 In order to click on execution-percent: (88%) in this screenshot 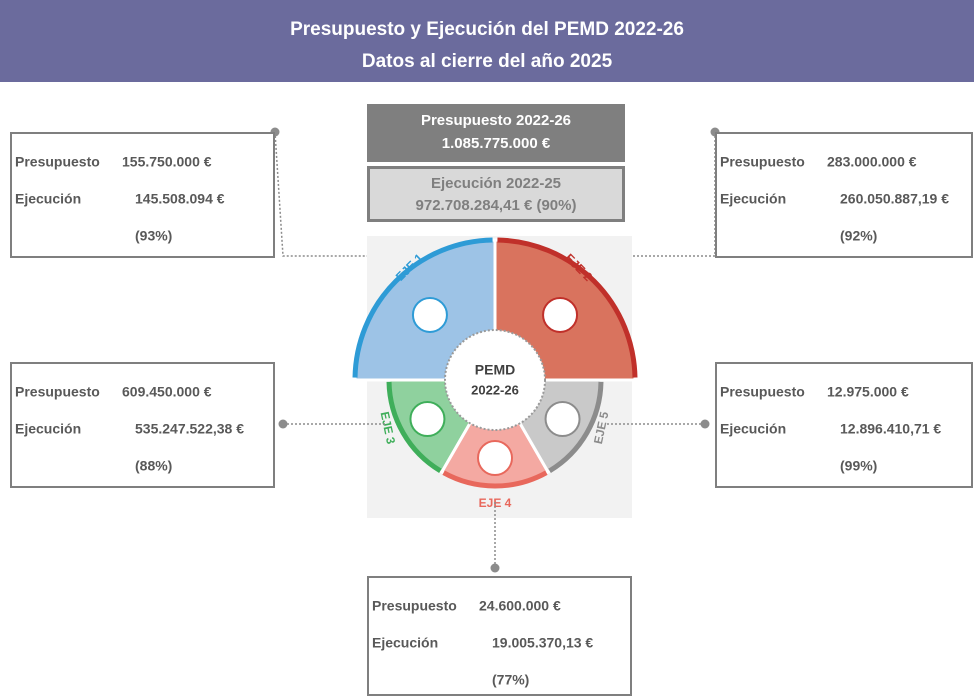, I will do `click(153, 466)`.